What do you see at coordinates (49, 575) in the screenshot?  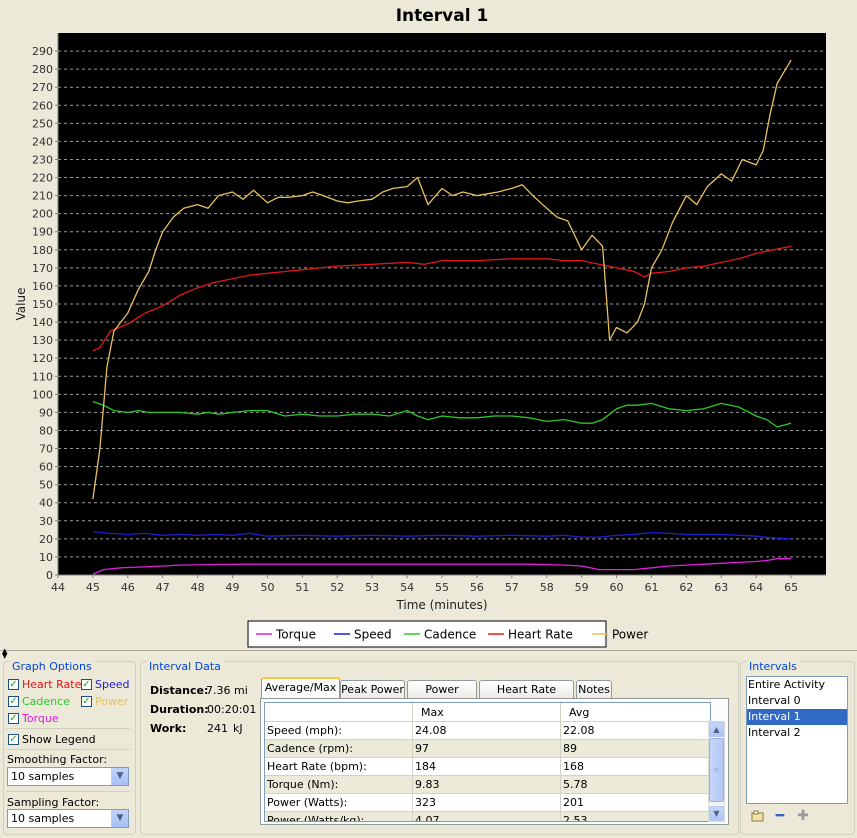 I see `y-tick-label: 0` at bounding box center [49, 575].